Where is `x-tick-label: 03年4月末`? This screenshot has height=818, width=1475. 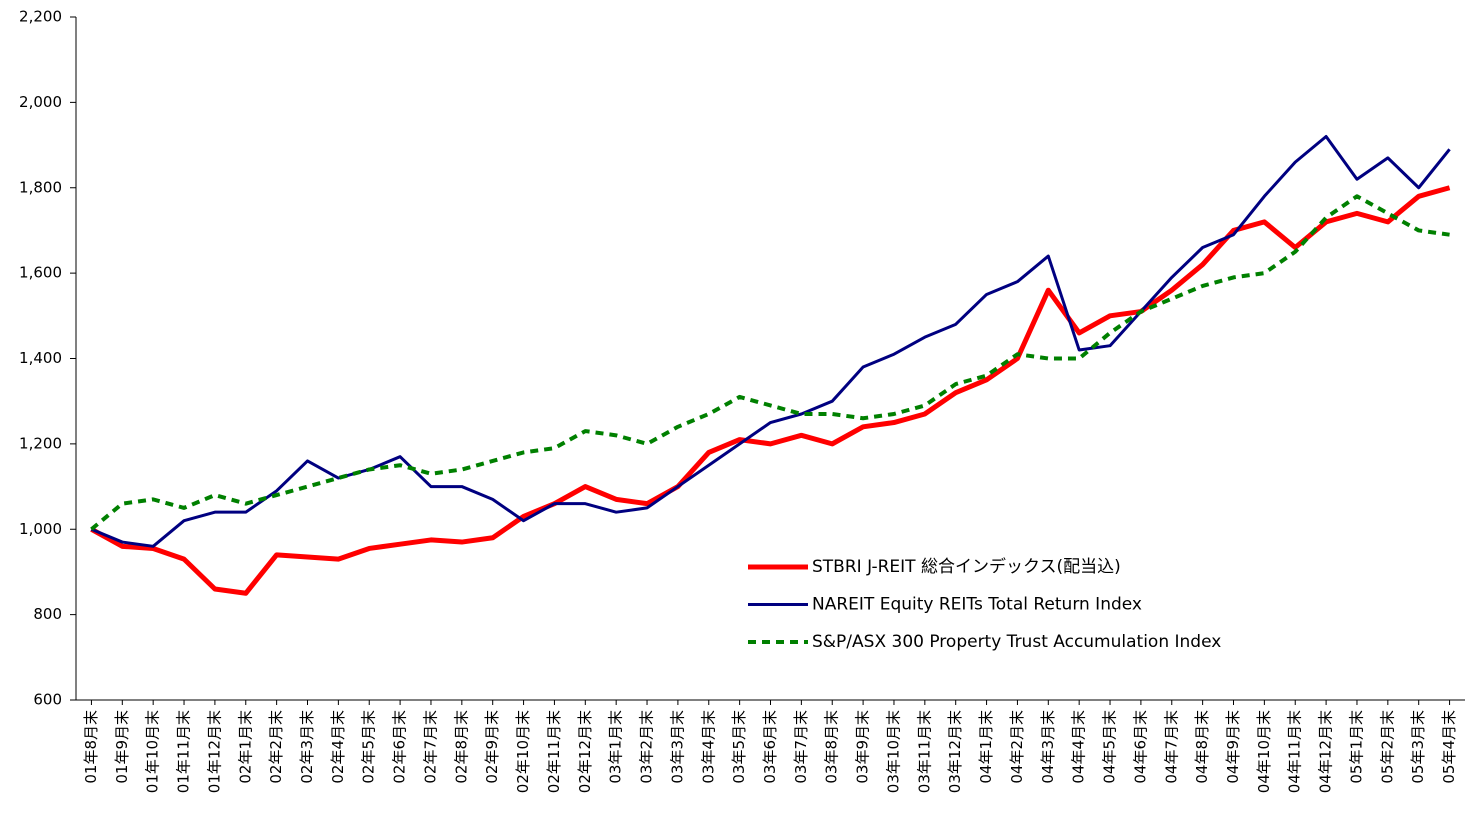 x-tick-label: 03年4月末 is located at coordinates (708, 747).